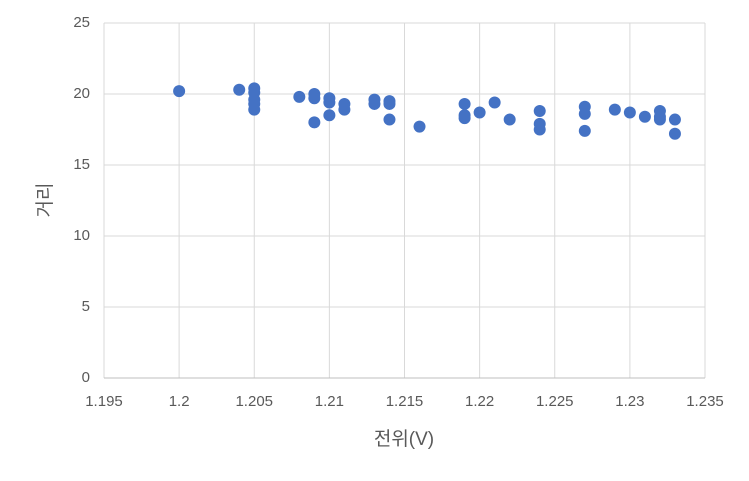  Describe the element at coordinates (81, 22) in the screenshot. I see `y-tick-label: 25` at that location.